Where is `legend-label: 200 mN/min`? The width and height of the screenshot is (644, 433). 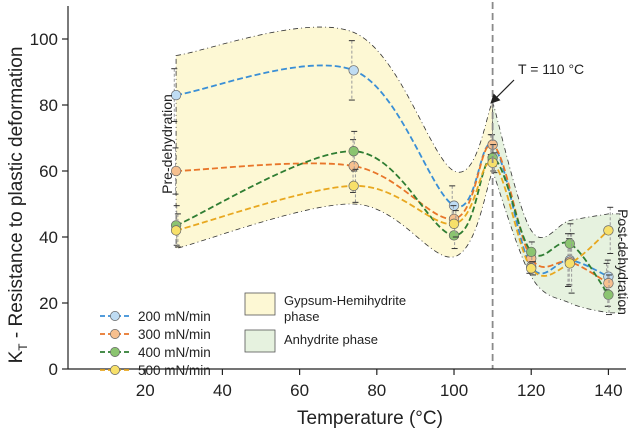
legend-label: 200 mN/min is located at coordinates (174, 316).